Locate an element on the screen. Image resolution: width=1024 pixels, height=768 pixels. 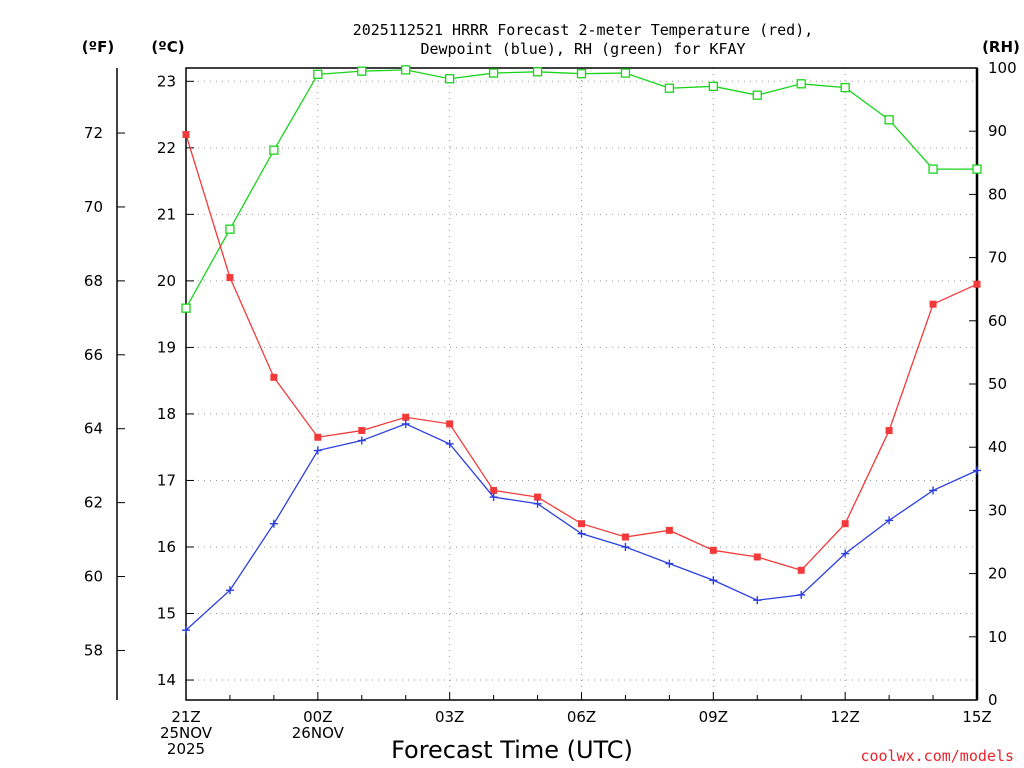
celsius-tick-label: 21 is located at coordinates (166, 214).